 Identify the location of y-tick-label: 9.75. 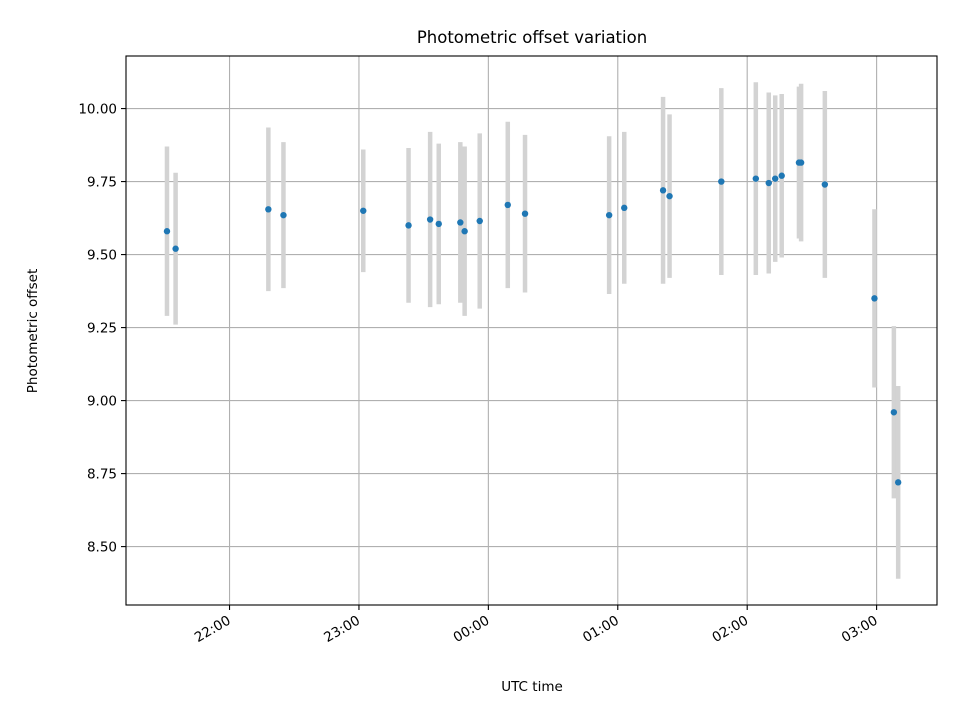
(102, 183).